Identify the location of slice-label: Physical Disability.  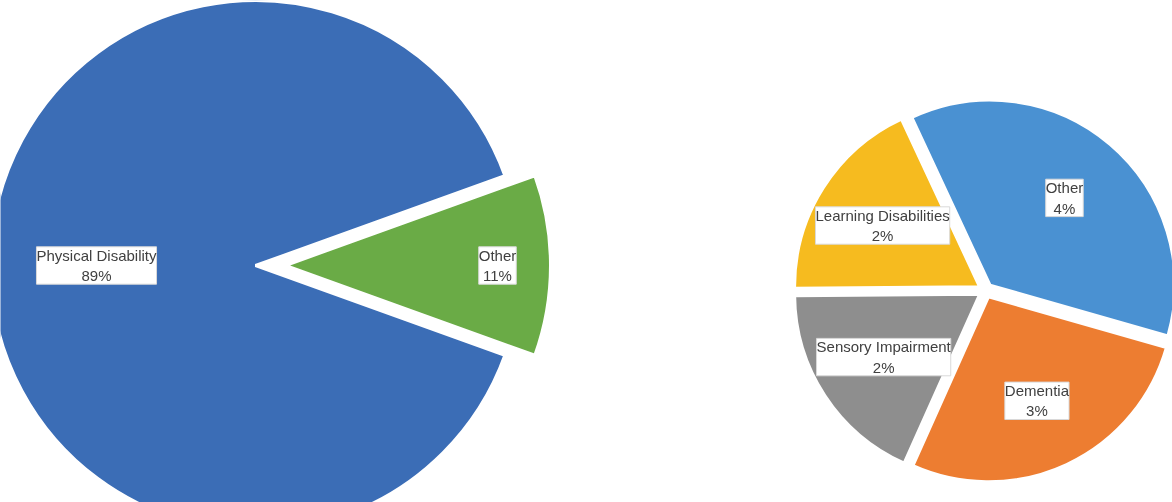
(97, 255).